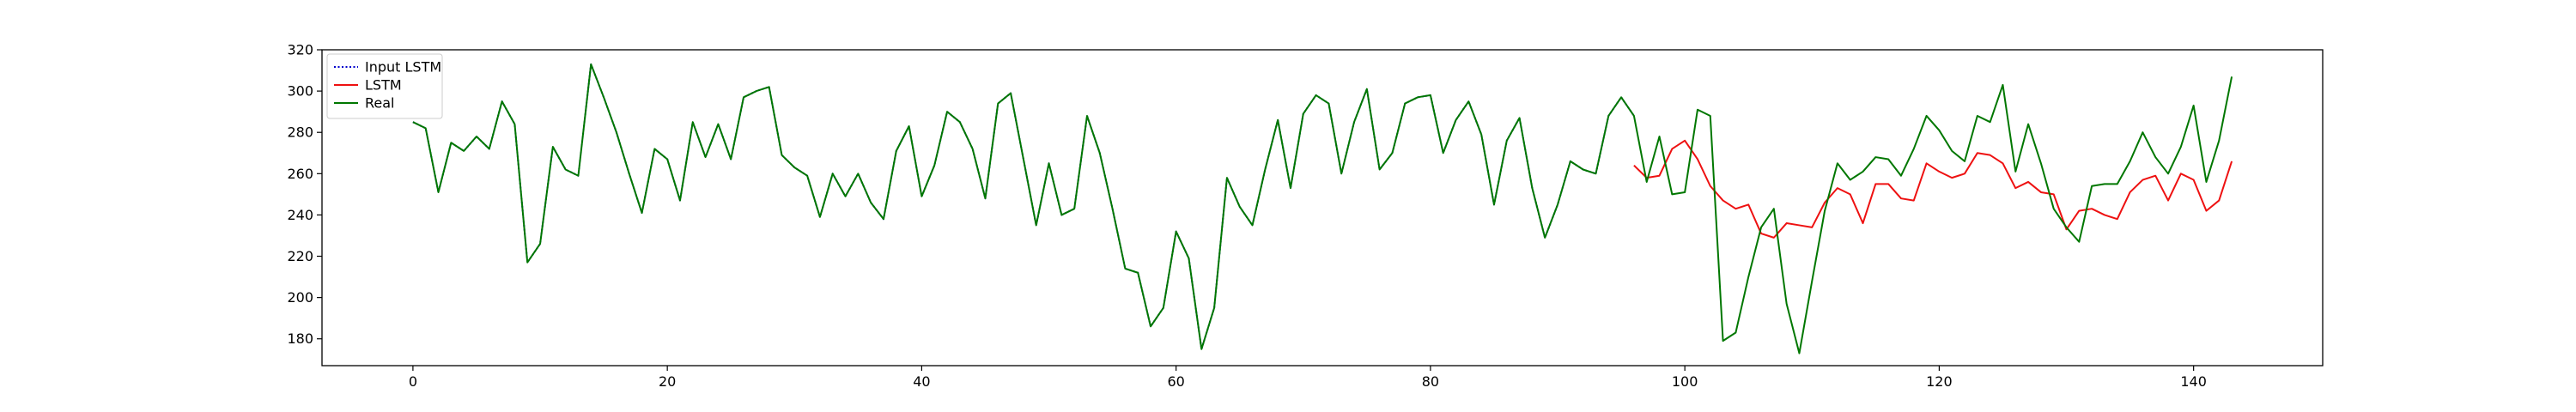 This screenshot has width=2576, height=412. What do you see at coordinates (300, 91) in the screenshot?
I see `y-tick-label-300: 300` at bounding box center [300, 91].